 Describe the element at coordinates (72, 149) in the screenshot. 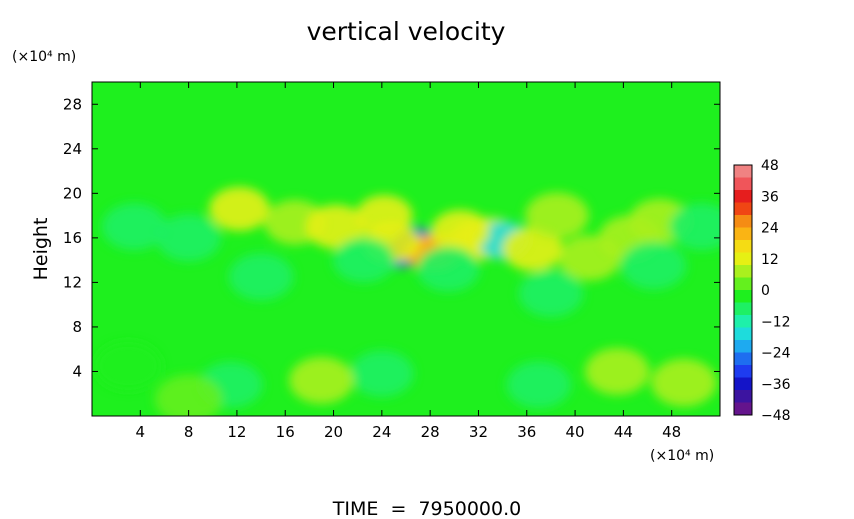

I see `y-tick-label: 24` at that location.